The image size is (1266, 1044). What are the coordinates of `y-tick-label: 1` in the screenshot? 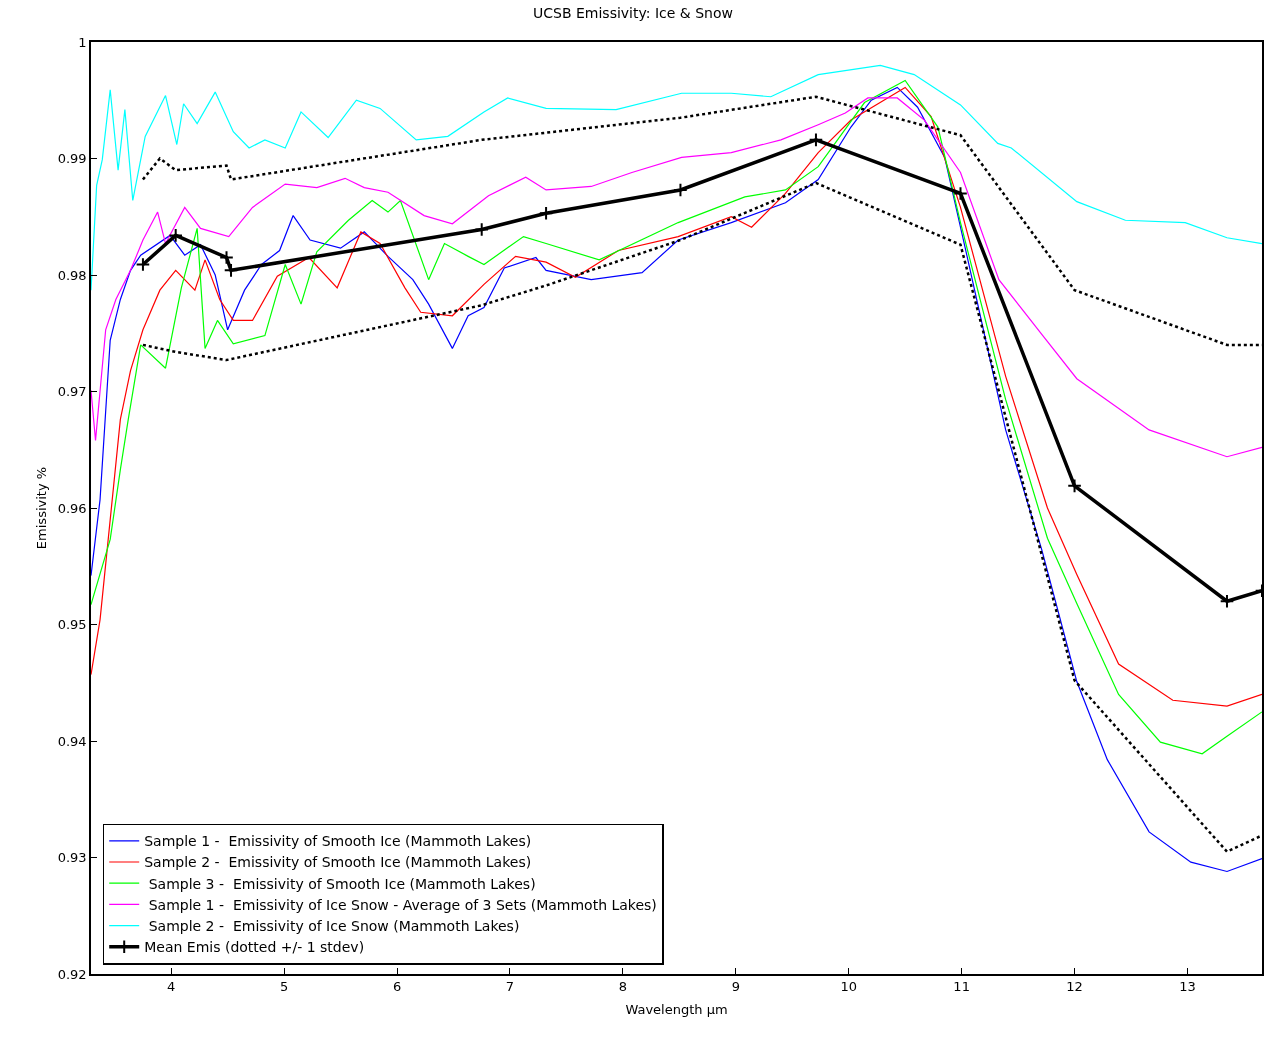 It's located at (82, 42).